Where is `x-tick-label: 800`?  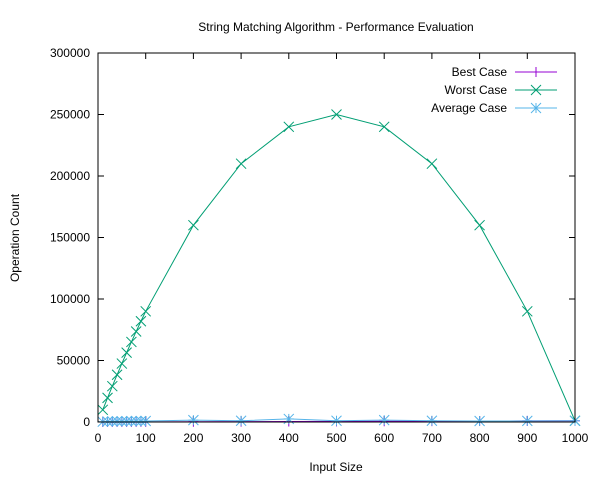
x-tick-label: 800 is located at coordinates (480, 438).